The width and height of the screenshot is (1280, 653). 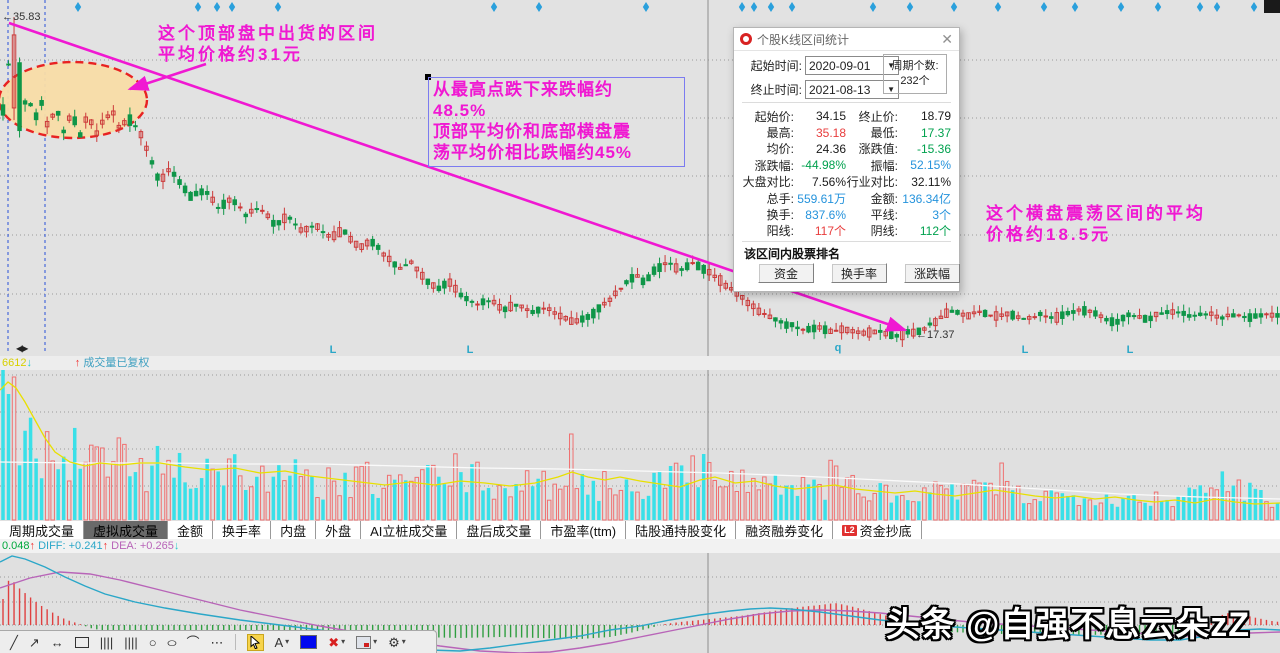 I want to click on tab-融资融券变化: 融资融券变化, so click(x=785, y=530).